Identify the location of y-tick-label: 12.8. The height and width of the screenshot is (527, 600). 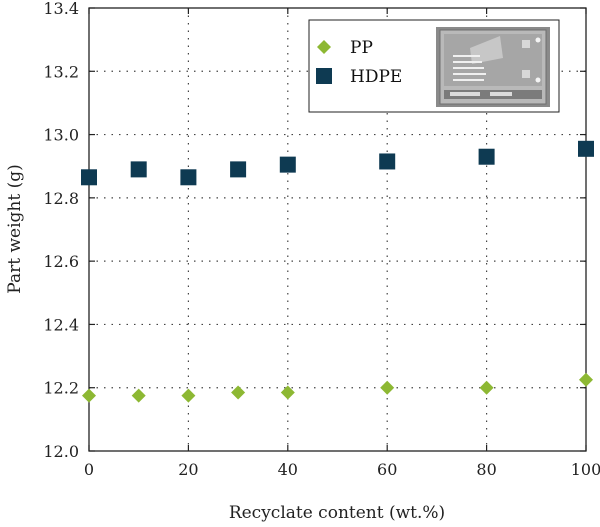
(61, 198).